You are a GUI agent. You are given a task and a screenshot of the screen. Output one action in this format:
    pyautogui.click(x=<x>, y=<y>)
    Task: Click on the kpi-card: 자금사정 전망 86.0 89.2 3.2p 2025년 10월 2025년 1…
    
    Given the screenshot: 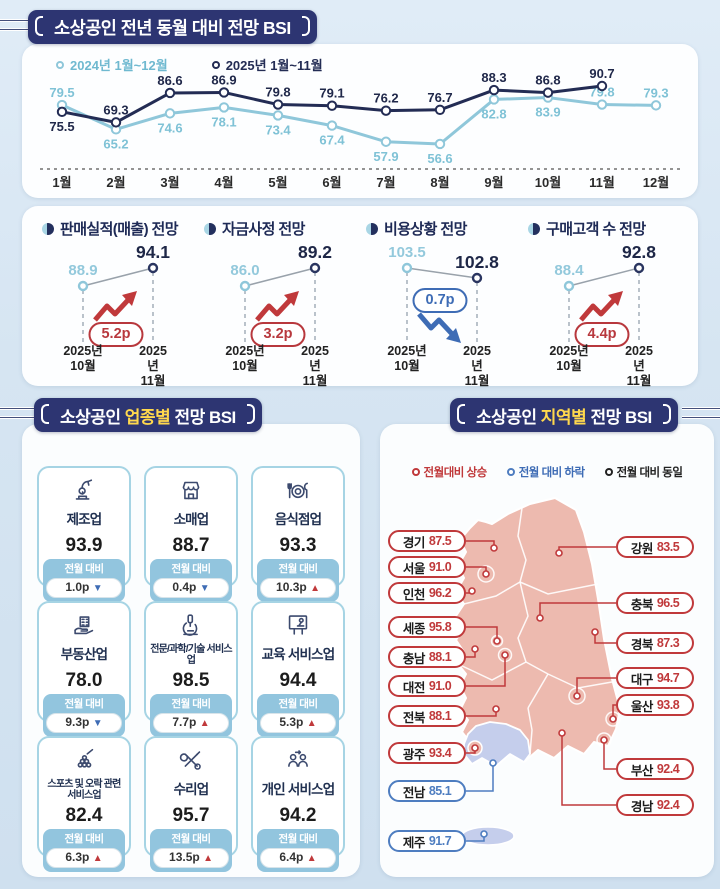 What is the action you would take?
    pyautogui.click(x=279, y=302)
    